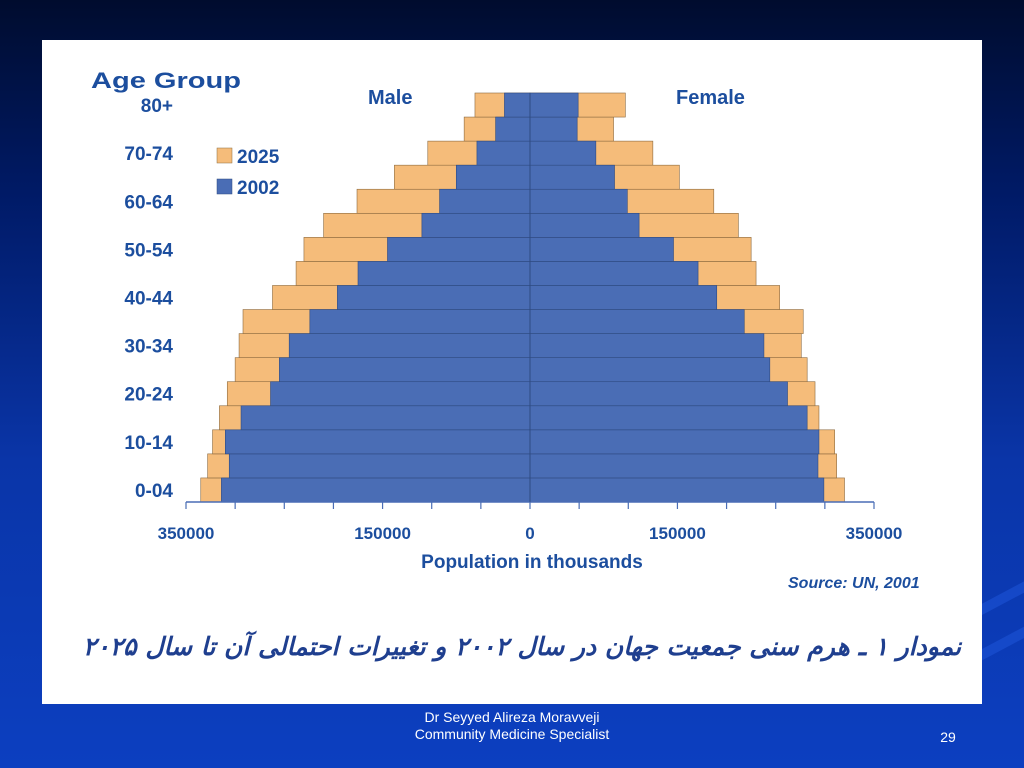  I want to click on y-tick-label: 40-44, so click(148, 299).